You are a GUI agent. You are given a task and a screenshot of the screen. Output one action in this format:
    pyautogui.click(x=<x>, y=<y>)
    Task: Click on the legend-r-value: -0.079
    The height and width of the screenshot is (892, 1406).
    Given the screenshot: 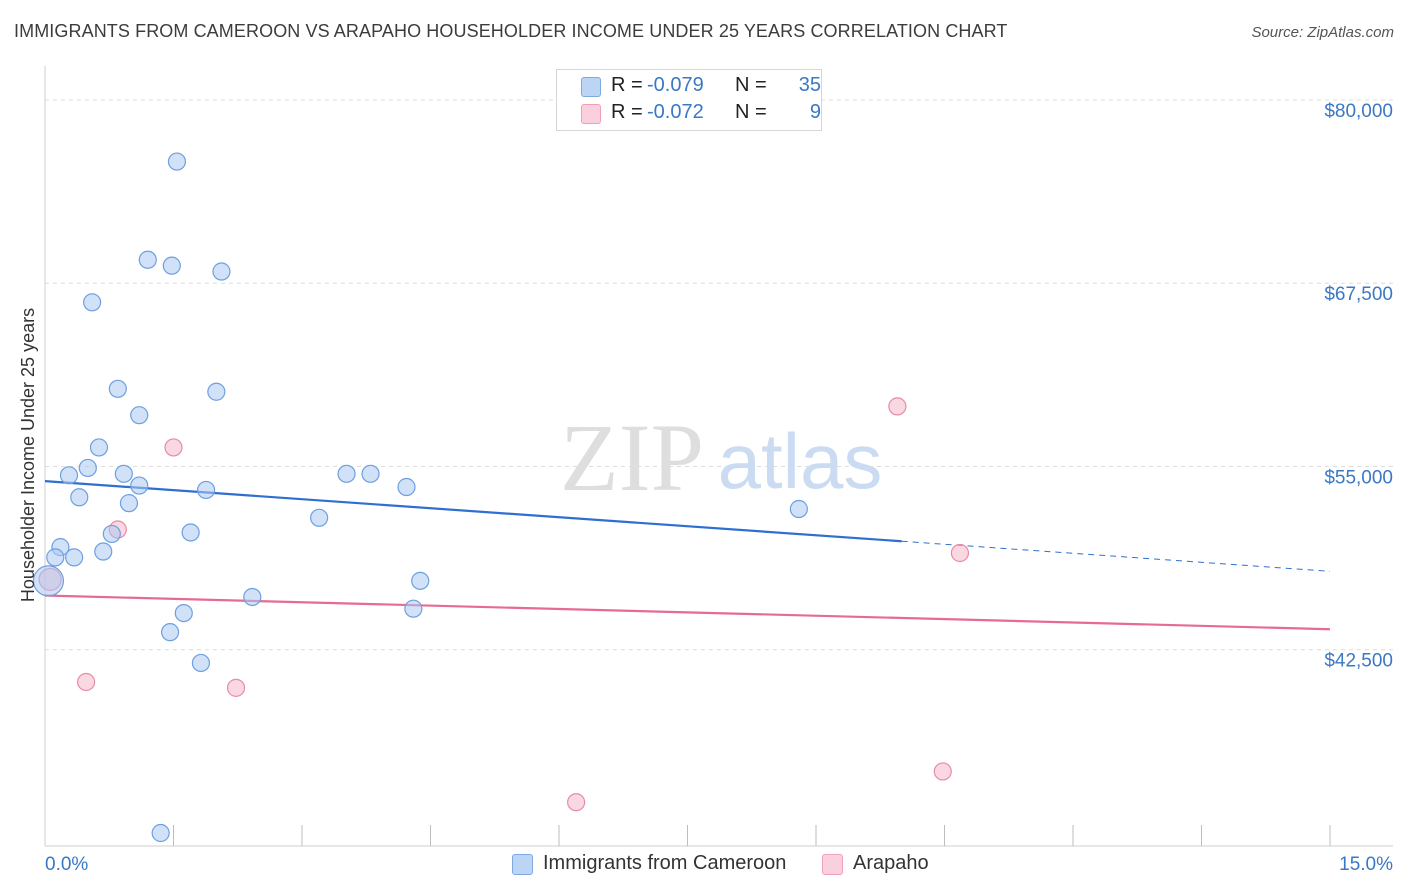 What is the action you would take?
    pyautogui.click(x=675, y=85)
    